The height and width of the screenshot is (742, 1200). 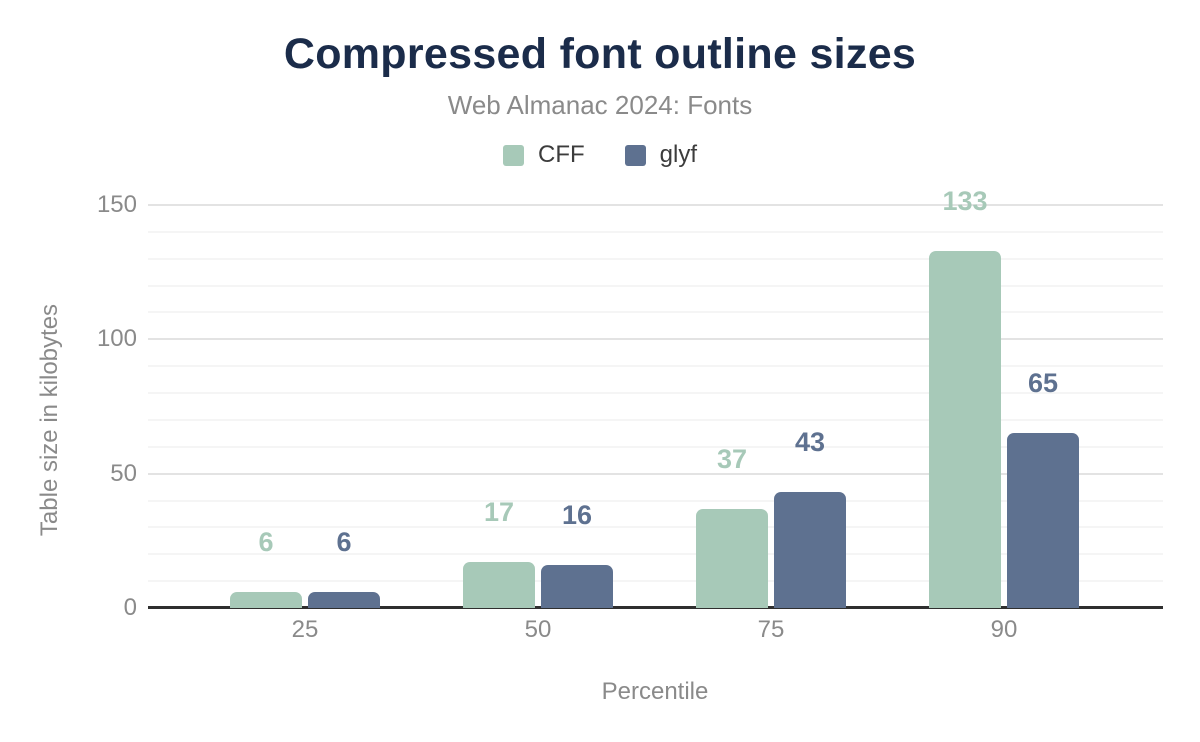 I want to click on legend-swatch-glyf-icon, so click(x=635, y=155).